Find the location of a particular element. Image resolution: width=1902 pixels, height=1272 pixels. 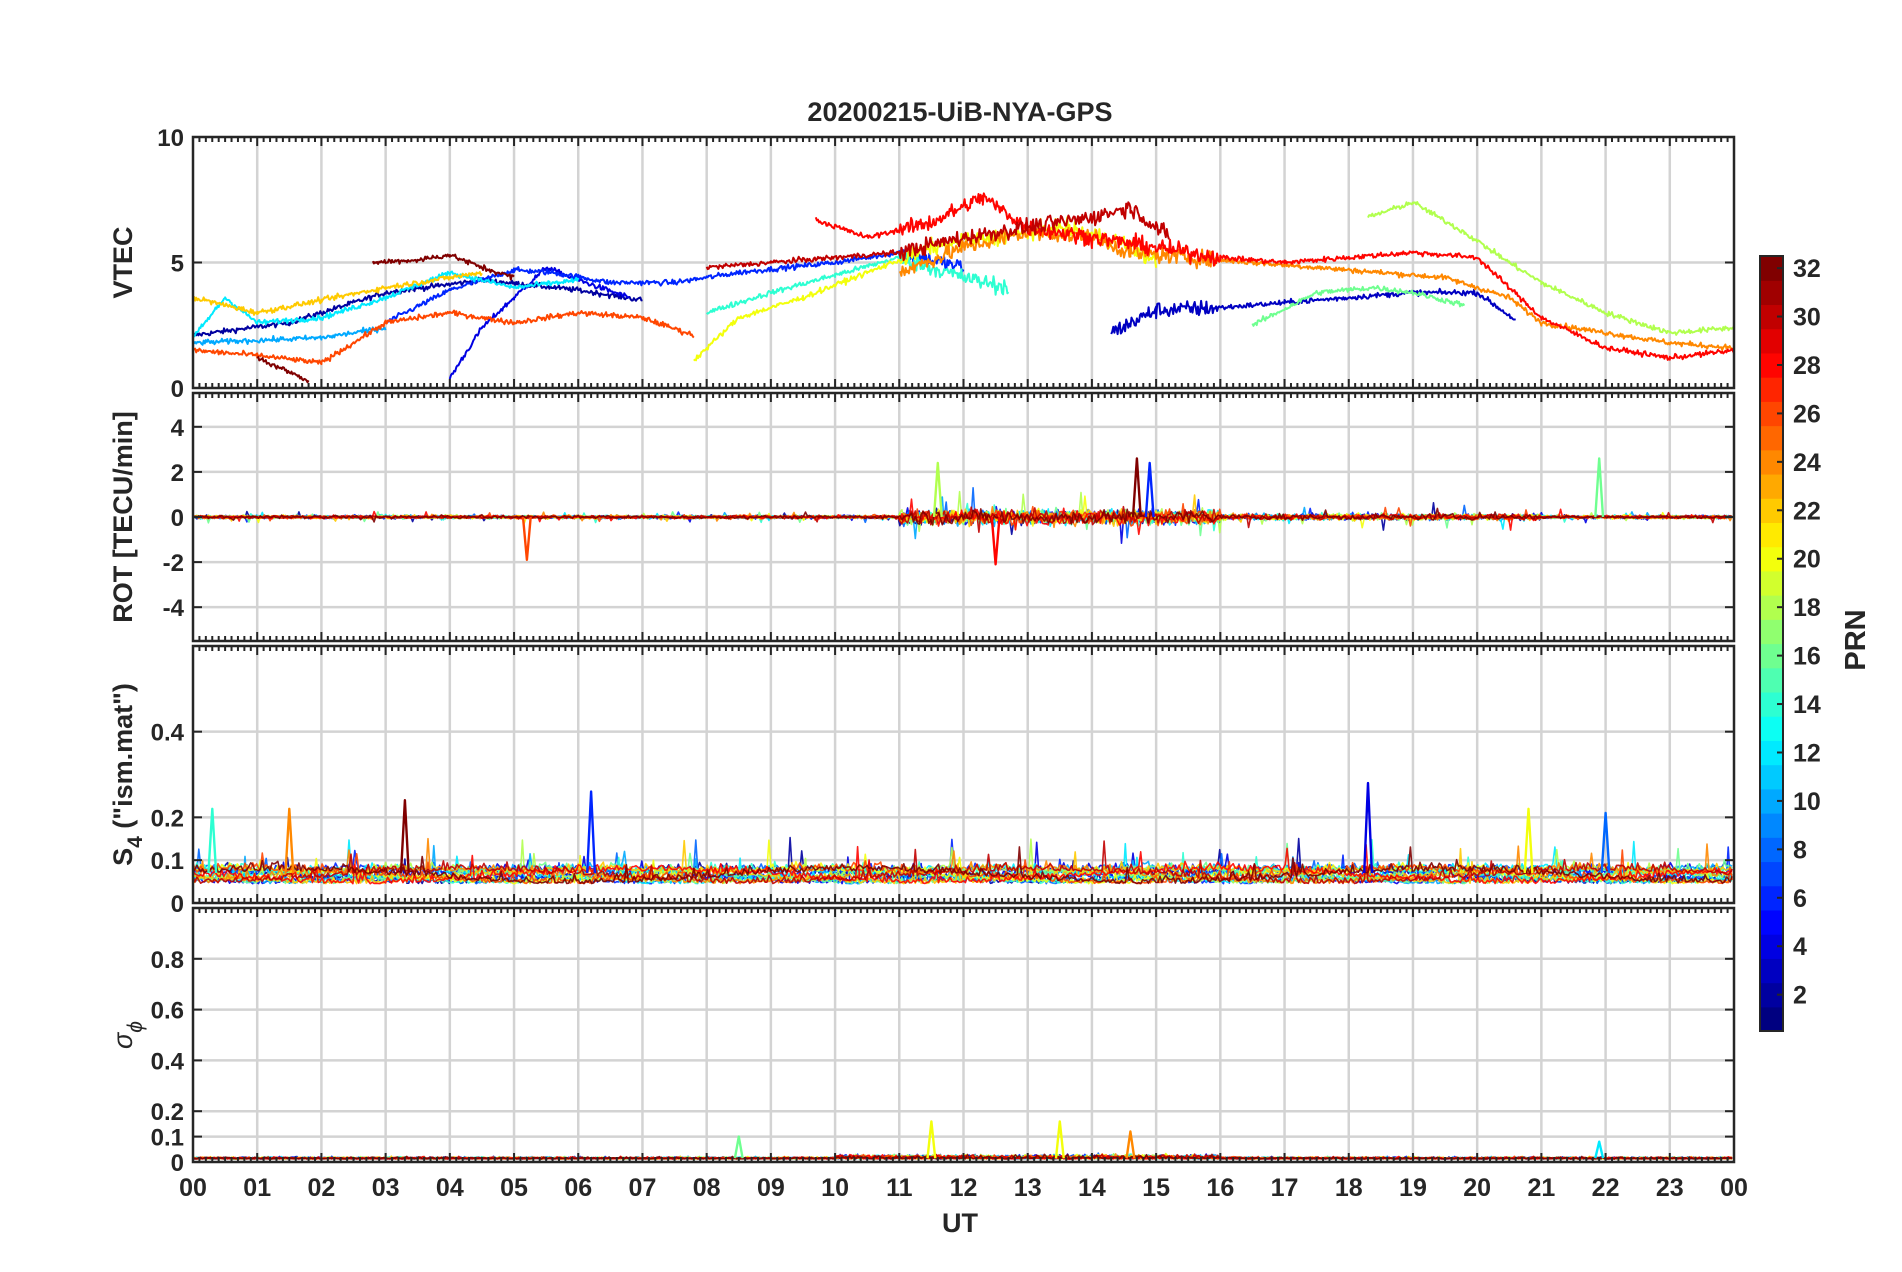

y-axis-label: VTEC is located at coordinates (123, 262).